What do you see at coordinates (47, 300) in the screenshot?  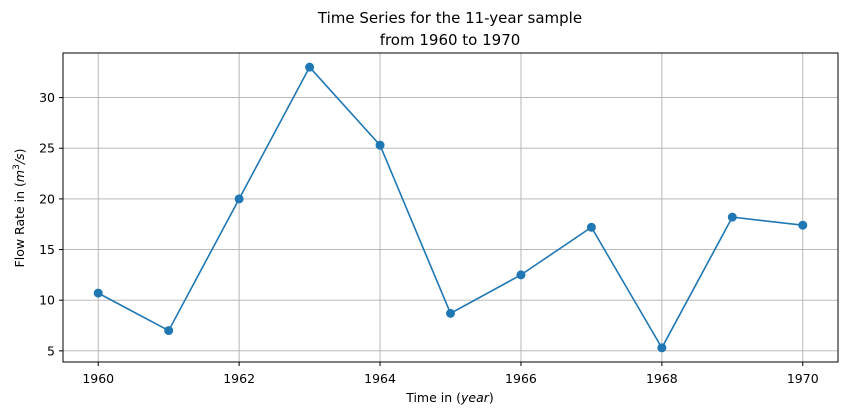 I see `y-tick-label: 10` at bounding box center [47, 300].